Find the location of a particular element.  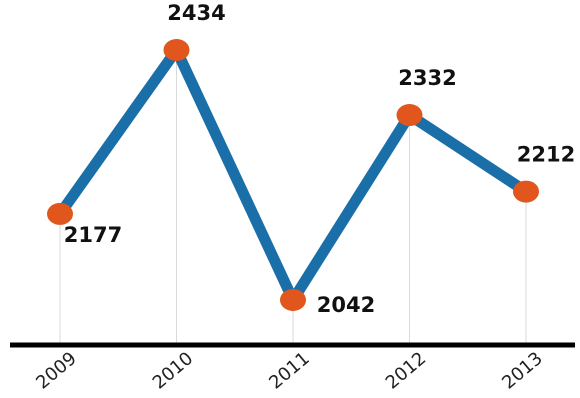

data-label-2011: 2042 is located at coordinates (346, 305).